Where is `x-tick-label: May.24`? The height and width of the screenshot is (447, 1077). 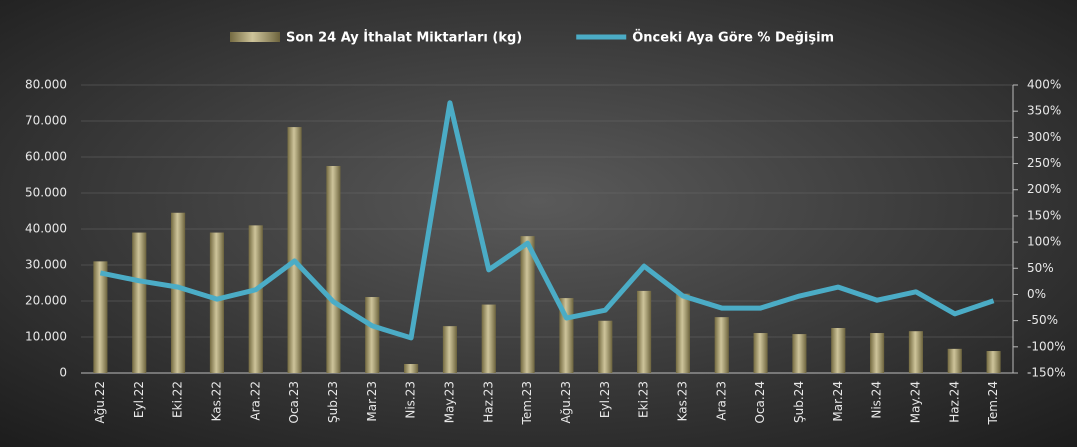
x-tick-label: May.24 is located at coordinates (915, 402).